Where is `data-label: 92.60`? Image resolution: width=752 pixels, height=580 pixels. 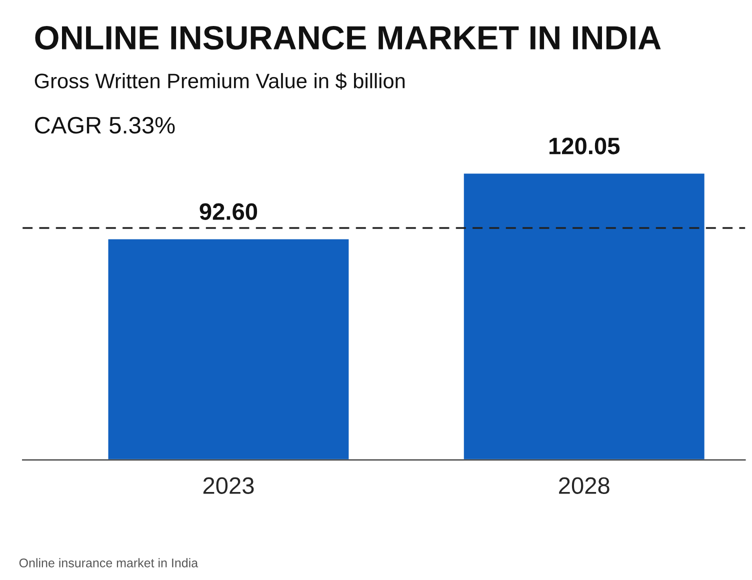
data-label: 92.60 is located at coordinates (229, 211).